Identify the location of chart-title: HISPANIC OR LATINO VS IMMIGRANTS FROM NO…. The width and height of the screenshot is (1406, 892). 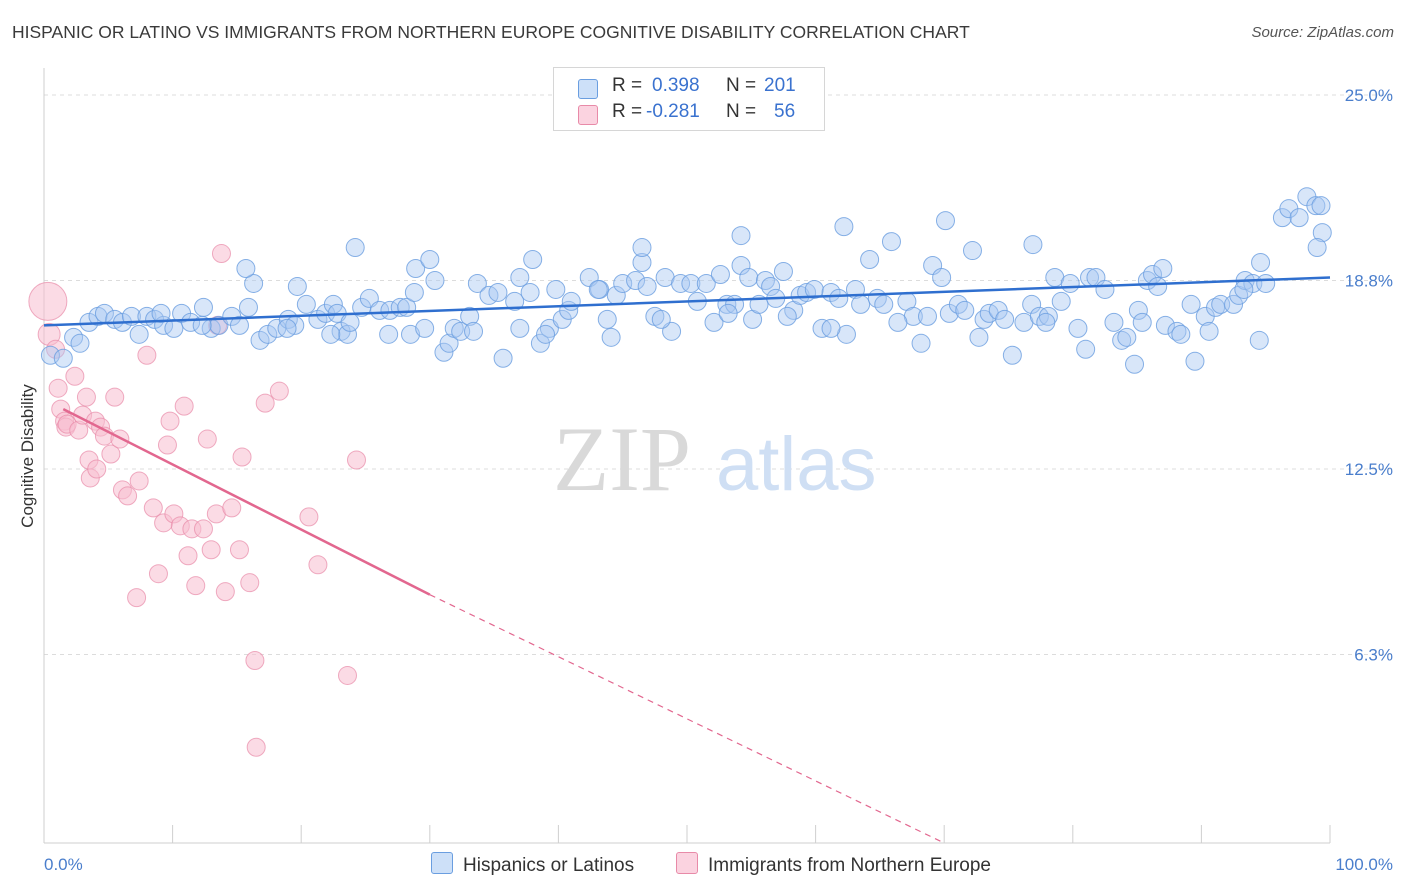
(491, 32).